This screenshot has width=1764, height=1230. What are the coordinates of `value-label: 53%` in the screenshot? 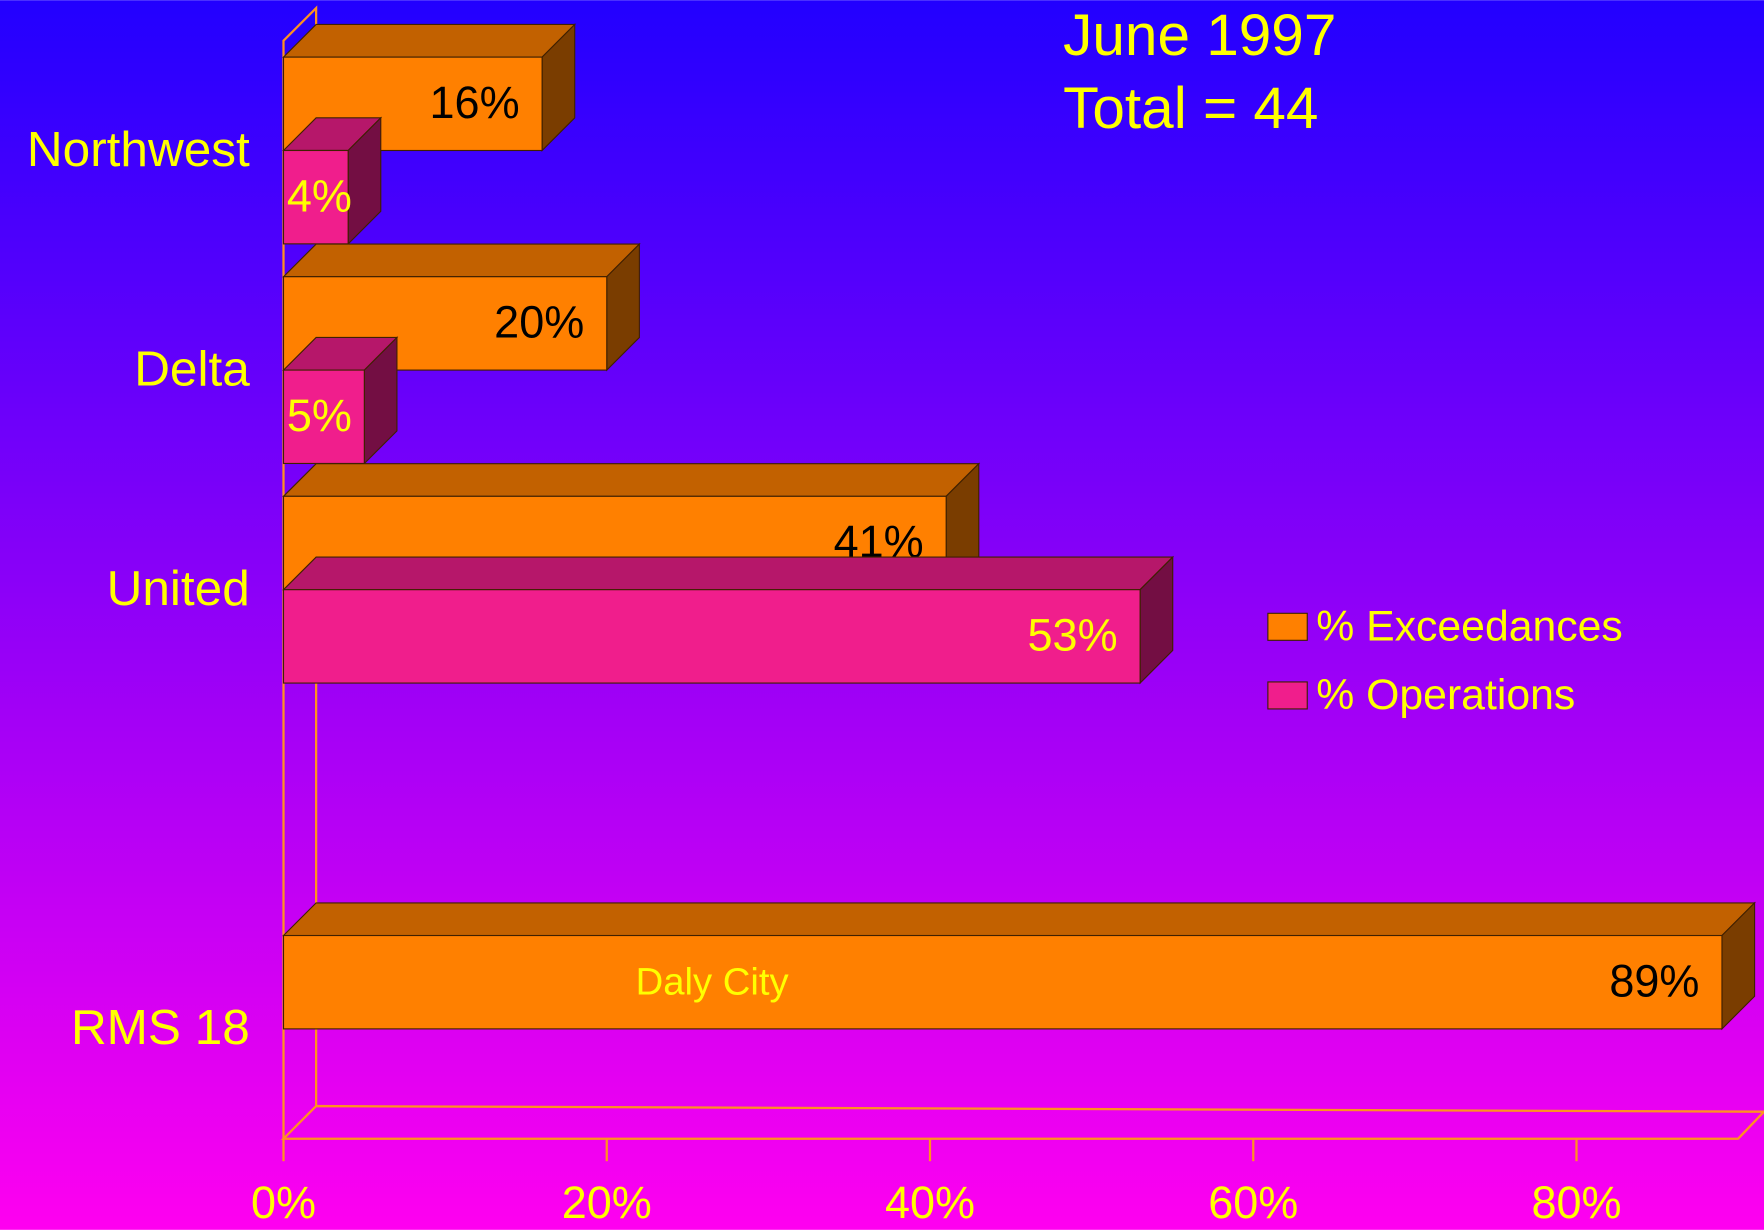 It's located at (1073, 635).